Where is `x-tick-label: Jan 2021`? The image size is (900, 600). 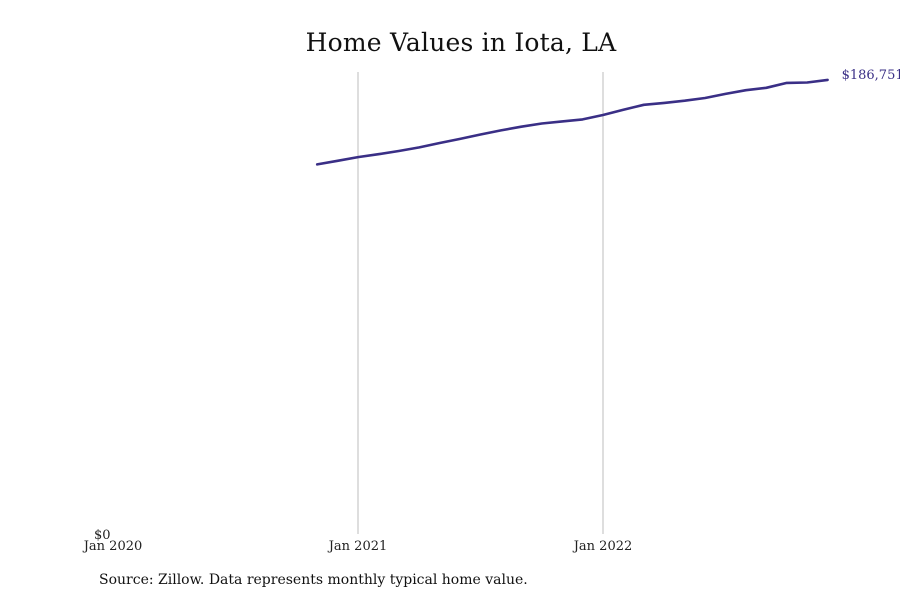 x-tick-label: Jan 2021 is located at coordinates (357, 546).